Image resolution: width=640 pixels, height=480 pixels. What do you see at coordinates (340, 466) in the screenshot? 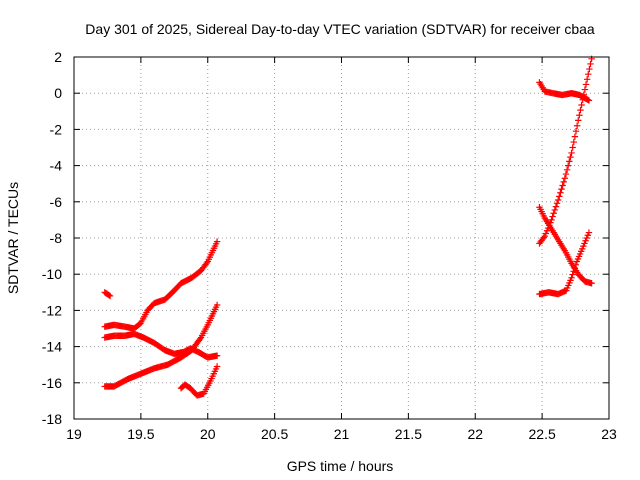
I see `x-axis-label: GPS time / hours` at bounding box center [340, 466].